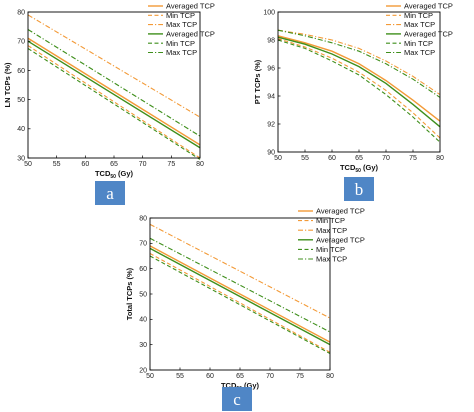  I want to click on y-tick-label-b-98: 98, so click(271, 40).